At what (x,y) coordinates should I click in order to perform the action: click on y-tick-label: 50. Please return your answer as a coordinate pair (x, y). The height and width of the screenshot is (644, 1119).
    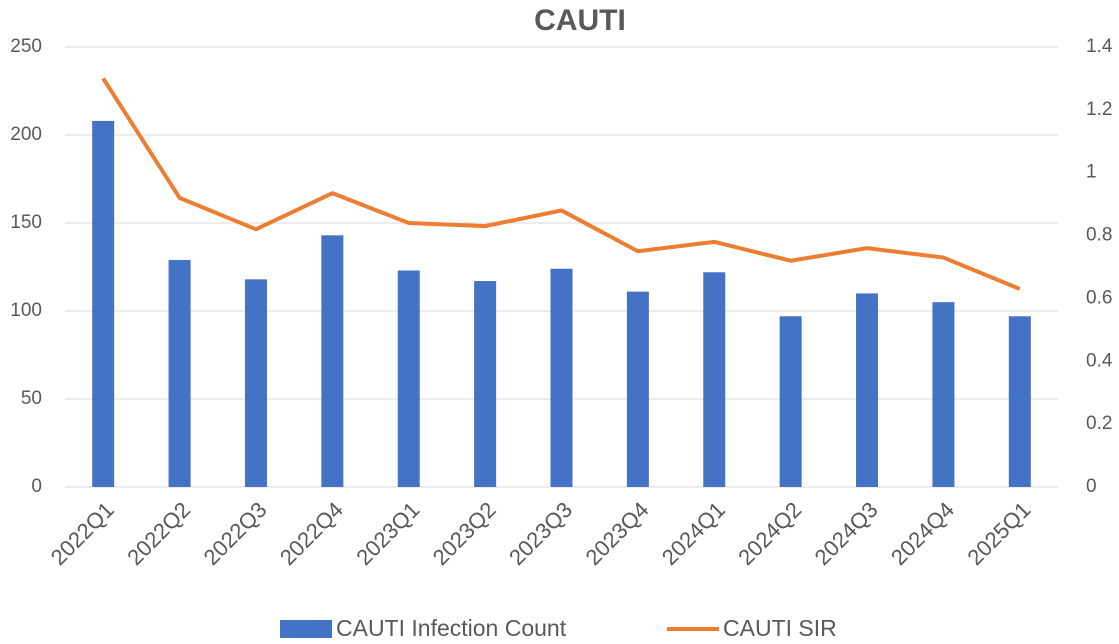
    Looking at the image, I should click on (31, 398).